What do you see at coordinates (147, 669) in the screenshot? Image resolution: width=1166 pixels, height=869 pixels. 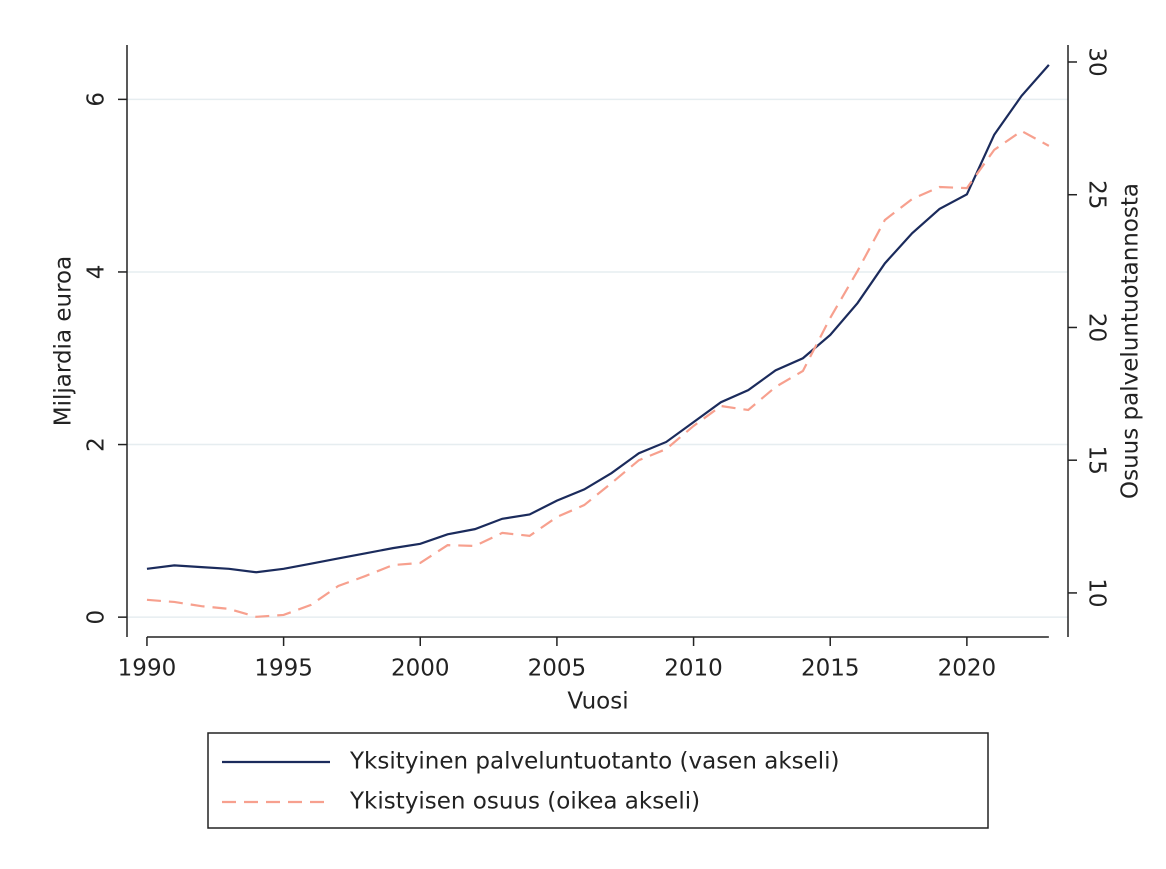 I see `x-tick-label: 1990` at bounding box center [147, 669].